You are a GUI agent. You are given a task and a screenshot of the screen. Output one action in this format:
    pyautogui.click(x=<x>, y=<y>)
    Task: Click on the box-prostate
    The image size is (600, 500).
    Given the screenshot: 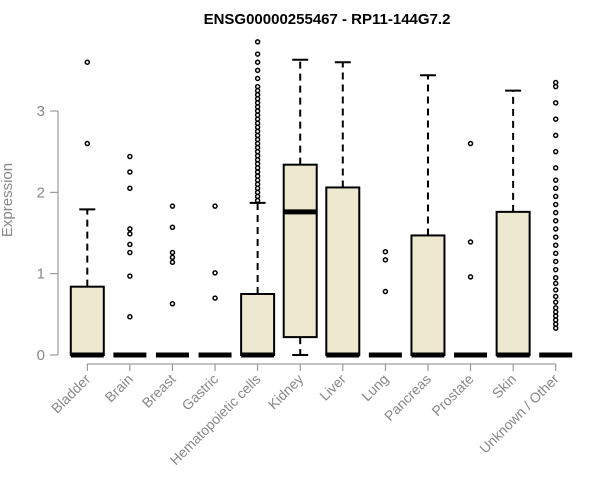 What is the action you would take?
    pyautogui.click(x=471, y=249)
    